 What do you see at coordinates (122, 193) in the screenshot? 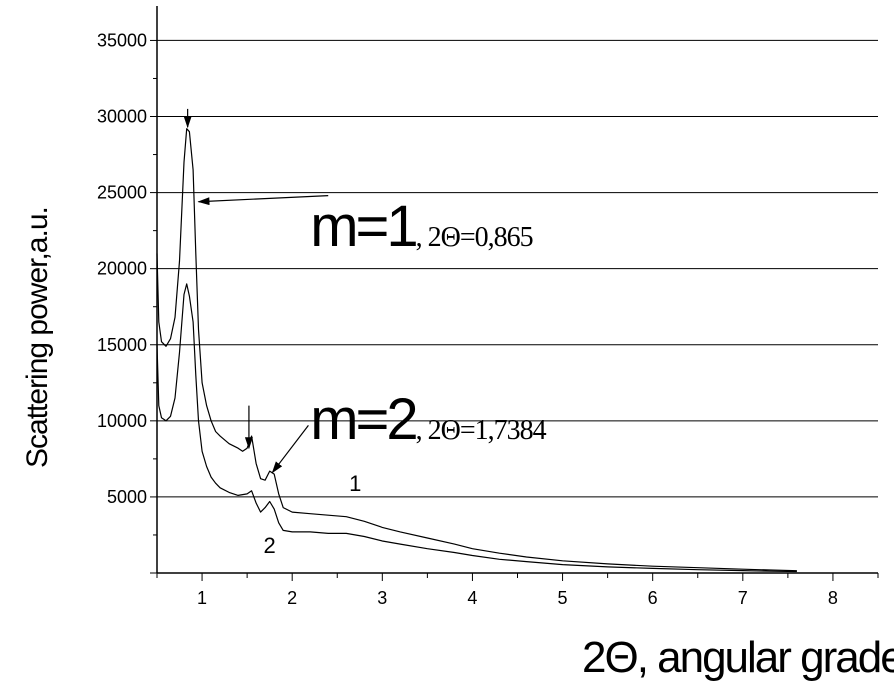
I see `y-tick-label: 25000` at bounding box center [122, 193].